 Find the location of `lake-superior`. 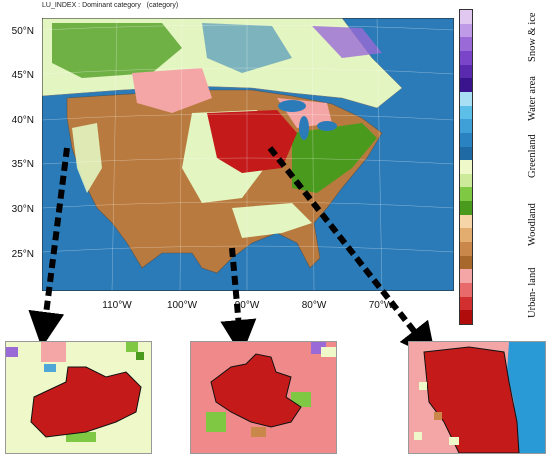

lake-superior is located at coordinates (292, 106).